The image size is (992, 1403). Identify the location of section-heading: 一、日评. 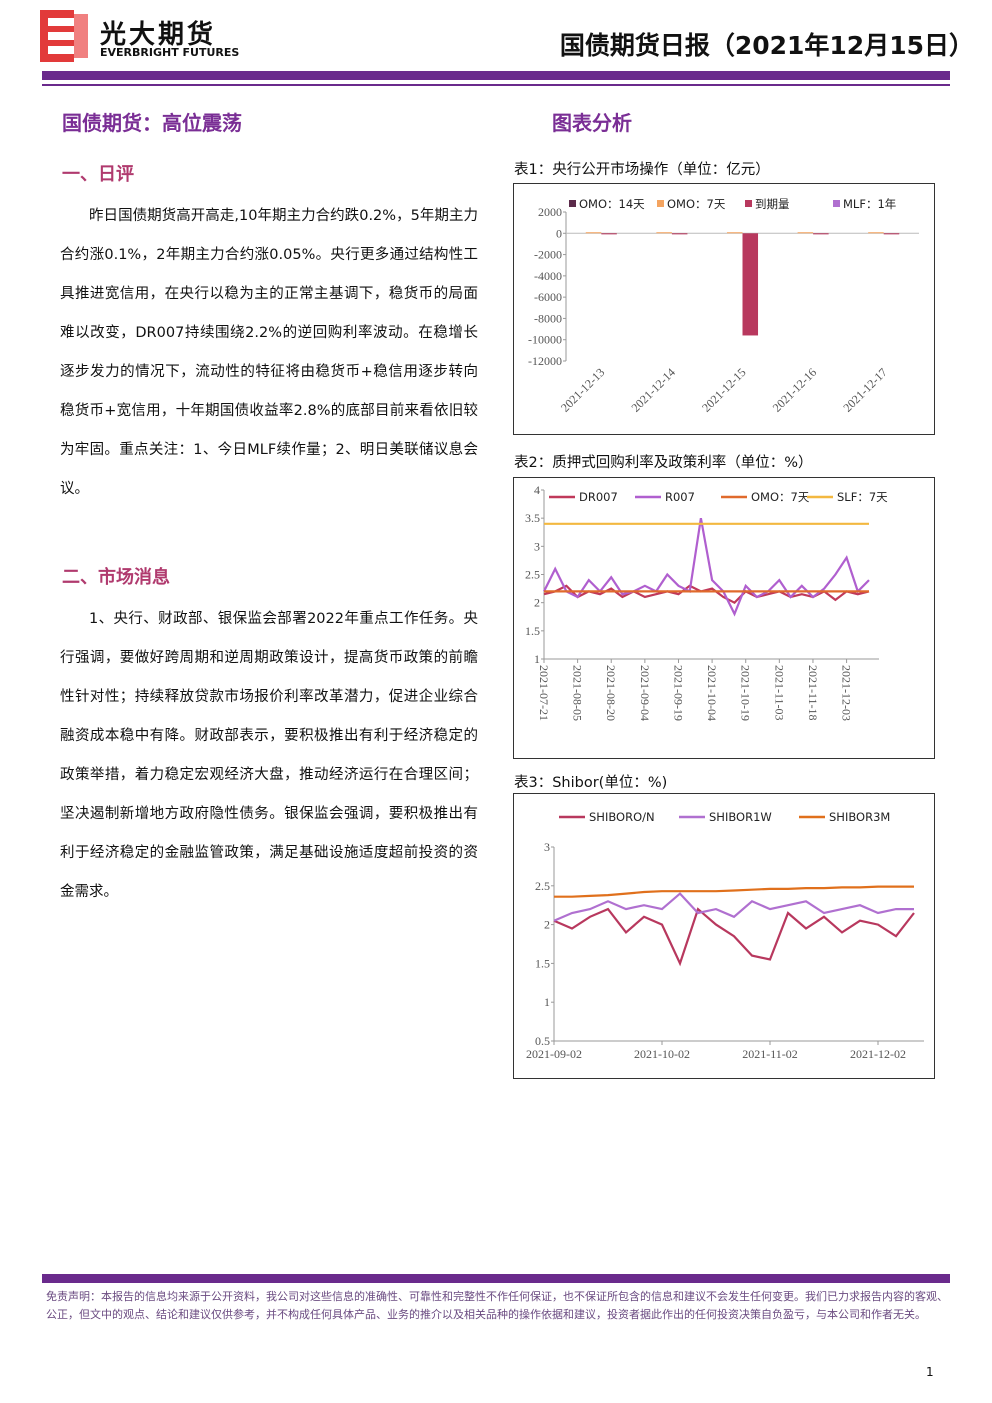
(98, 174).